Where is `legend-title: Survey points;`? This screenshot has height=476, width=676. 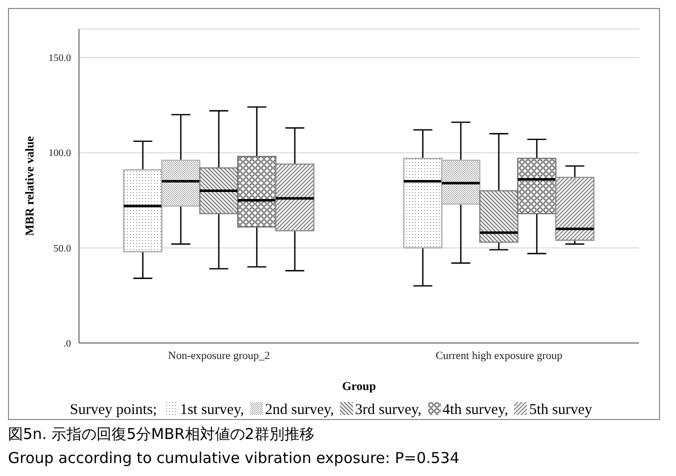 legend-title: Survey points; is located at coordinates (113, 410).